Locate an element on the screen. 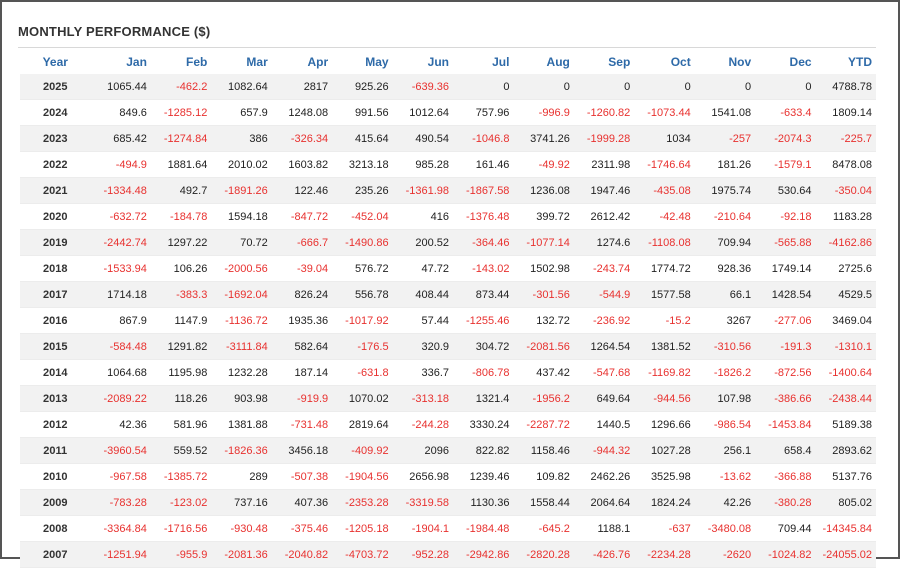 Image resolution: width=900 pixels, height=568 pixels. value-cell: 1774.72 is located at coordinates (664, 268).